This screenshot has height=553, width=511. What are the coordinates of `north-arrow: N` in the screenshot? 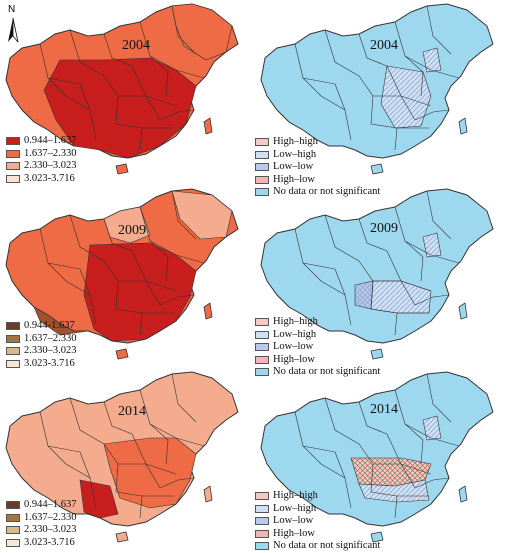 It's located at (13, 24).